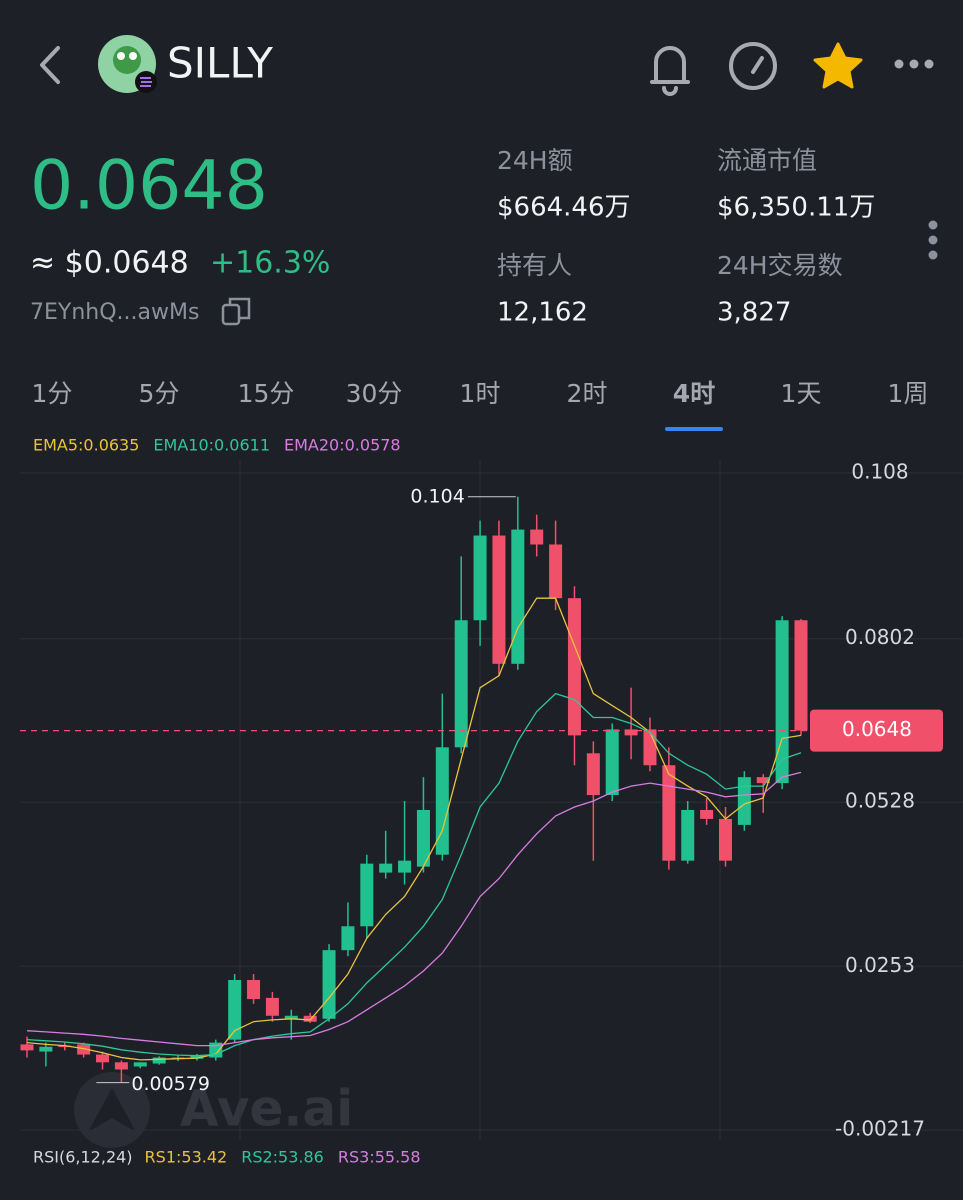 The height and width of the screenshot is (1200, 963). Describe the element at coordinates (542, 313) in the screenshot. I see `stat-value: 12,162` at that location.